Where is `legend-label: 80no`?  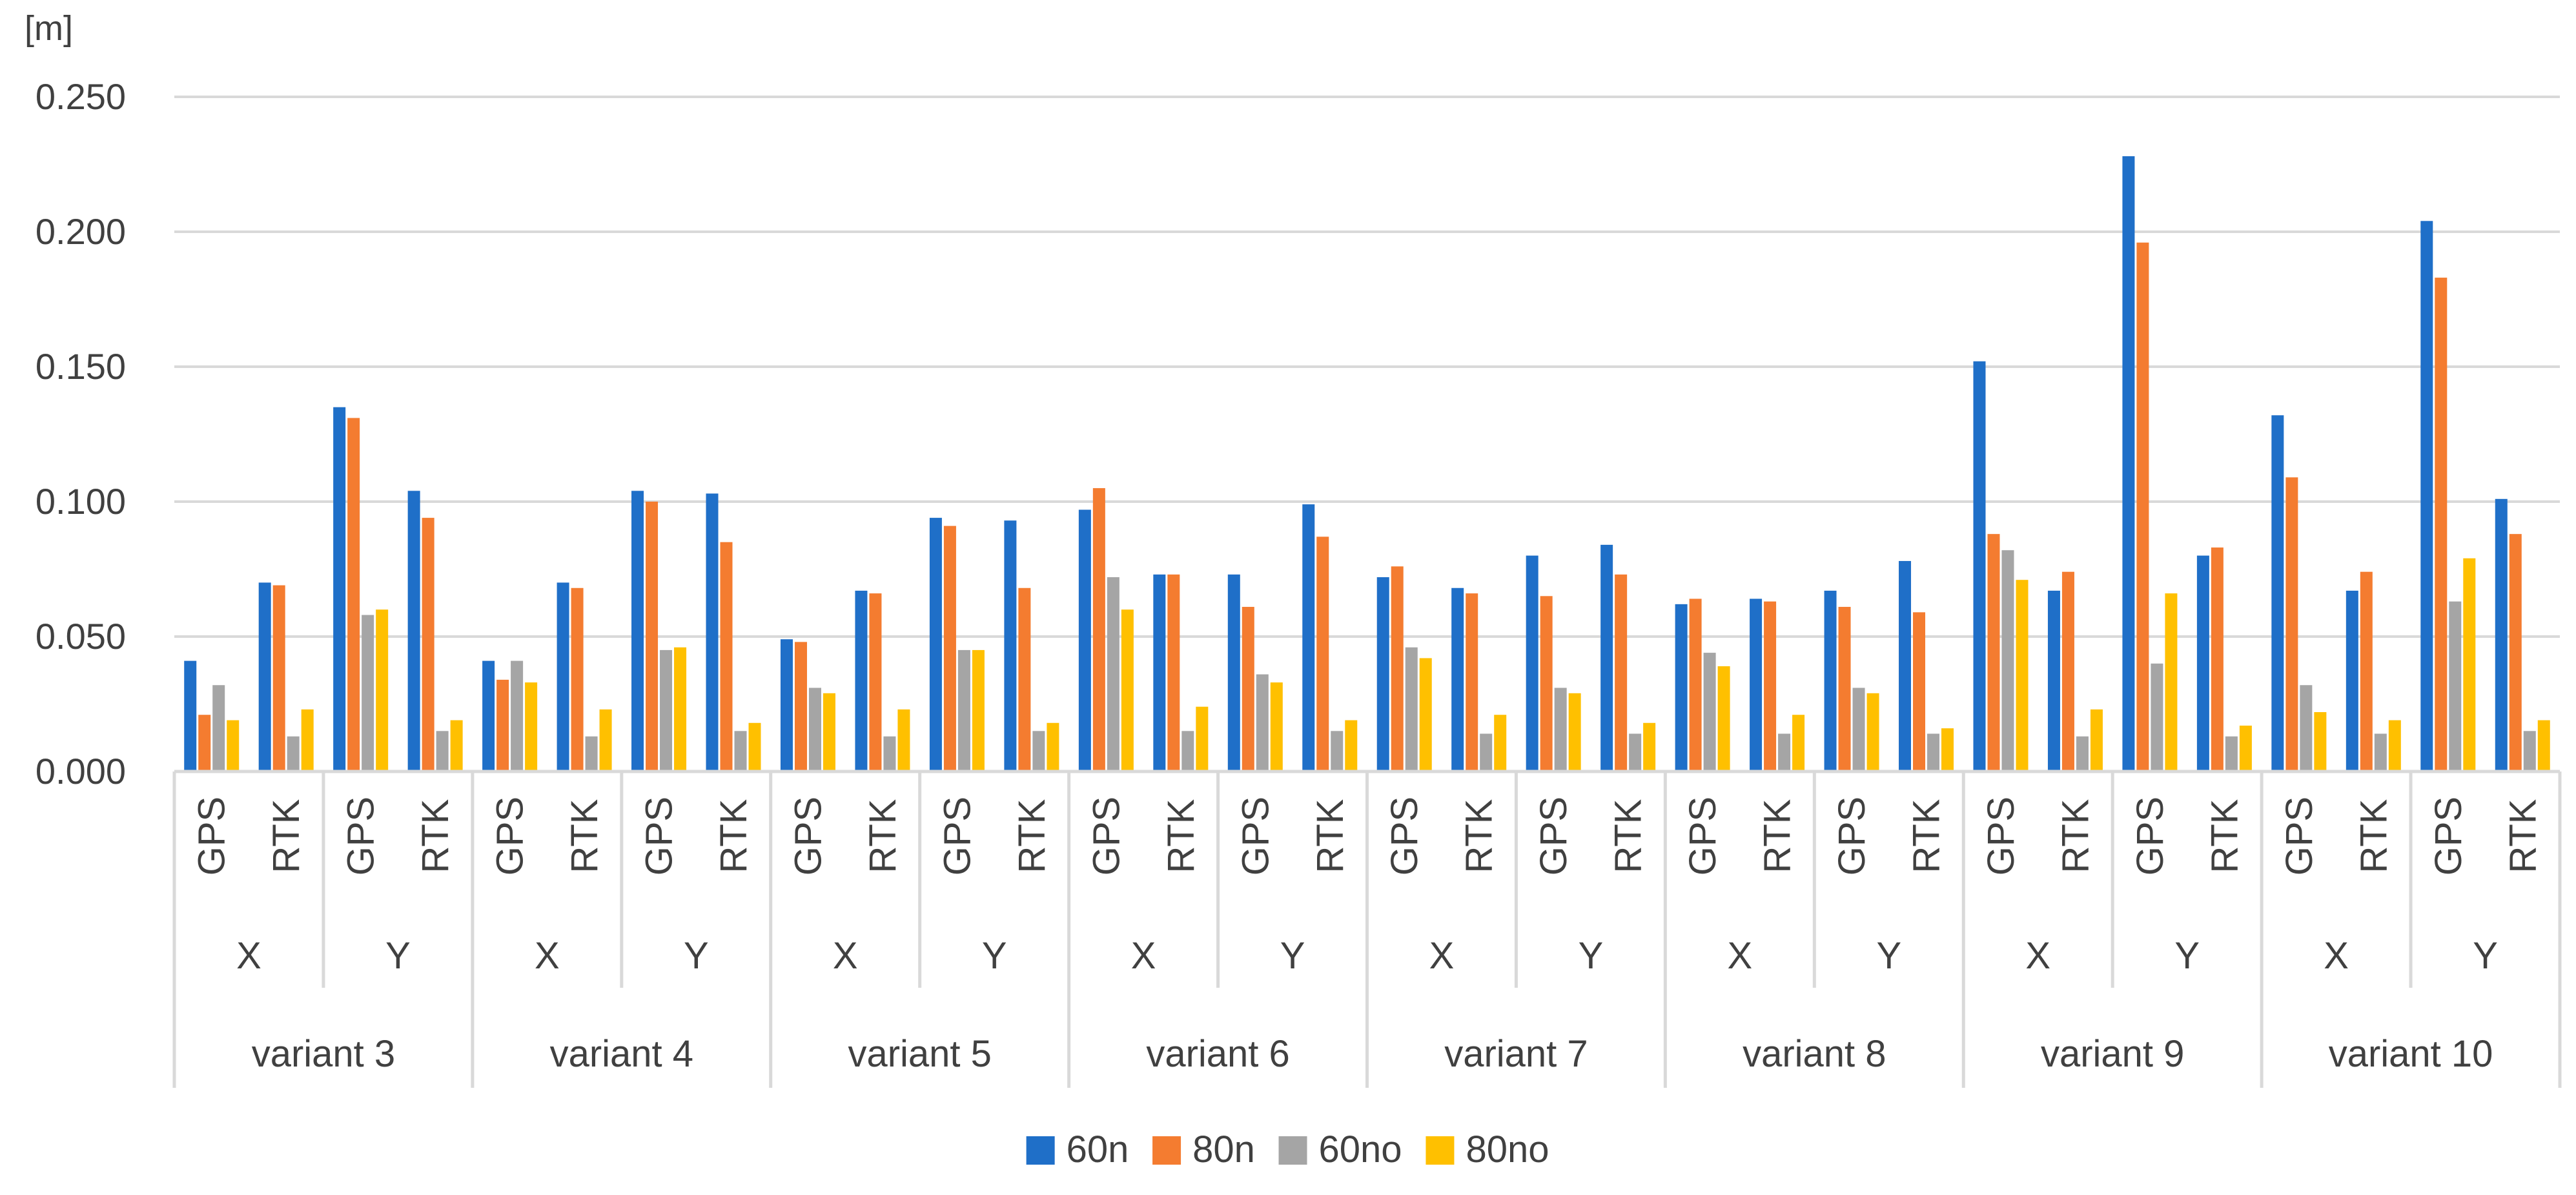
legend-label: 80no is located at coordinates (1508, 1149).